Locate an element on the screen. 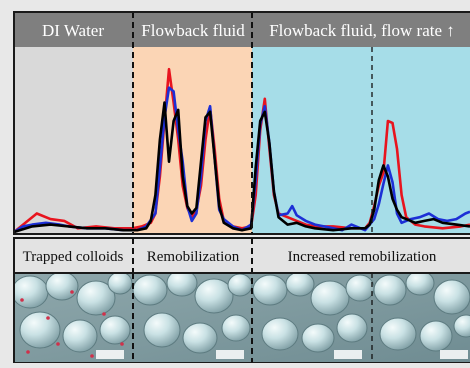  colloid-marks is located at coordinates (72, 324).